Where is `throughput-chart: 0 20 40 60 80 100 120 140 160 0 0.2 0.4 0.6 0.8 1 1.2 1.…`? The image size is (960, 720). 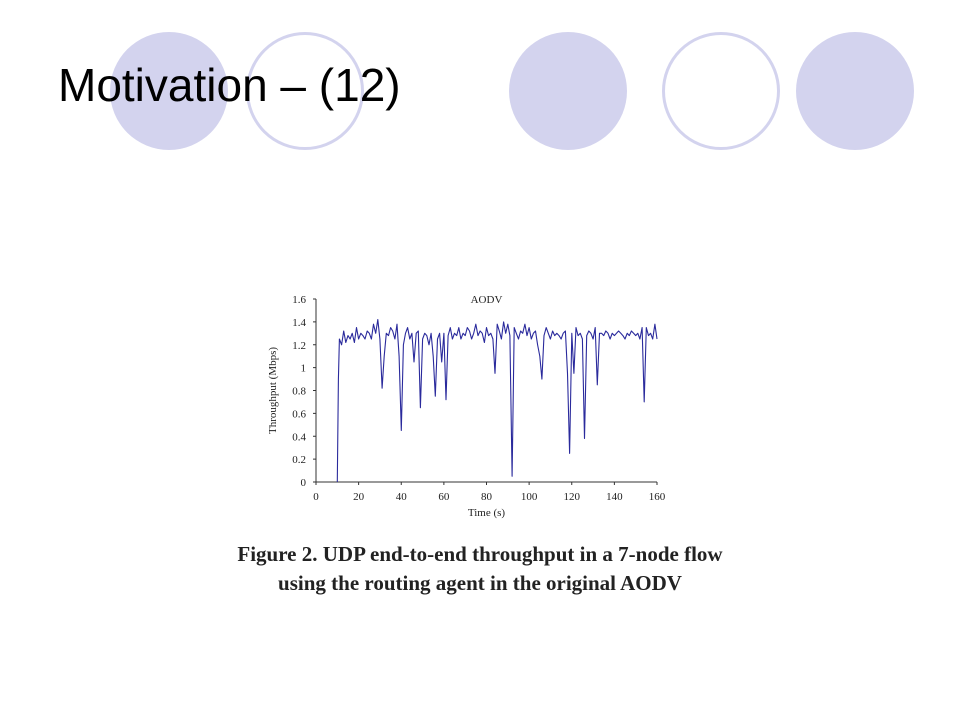
throughput-chart: 0 20 40 60 80 100 120 140 160 0 0.2 0.4 0.6 0.8 1 1.2 1.… is located at coordinates (466, 406).